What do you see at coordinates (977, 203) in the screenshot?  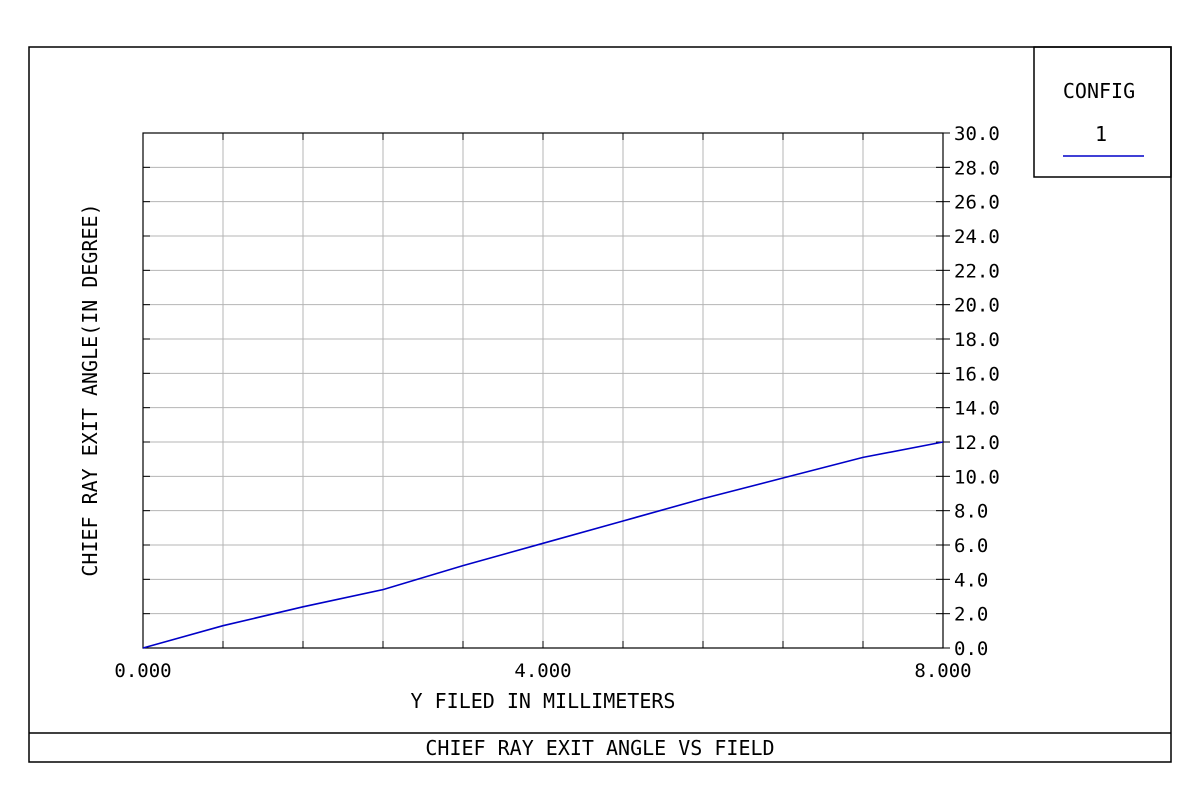 I see `y-tick-label: 26.0` at bounding box center [977, 203].